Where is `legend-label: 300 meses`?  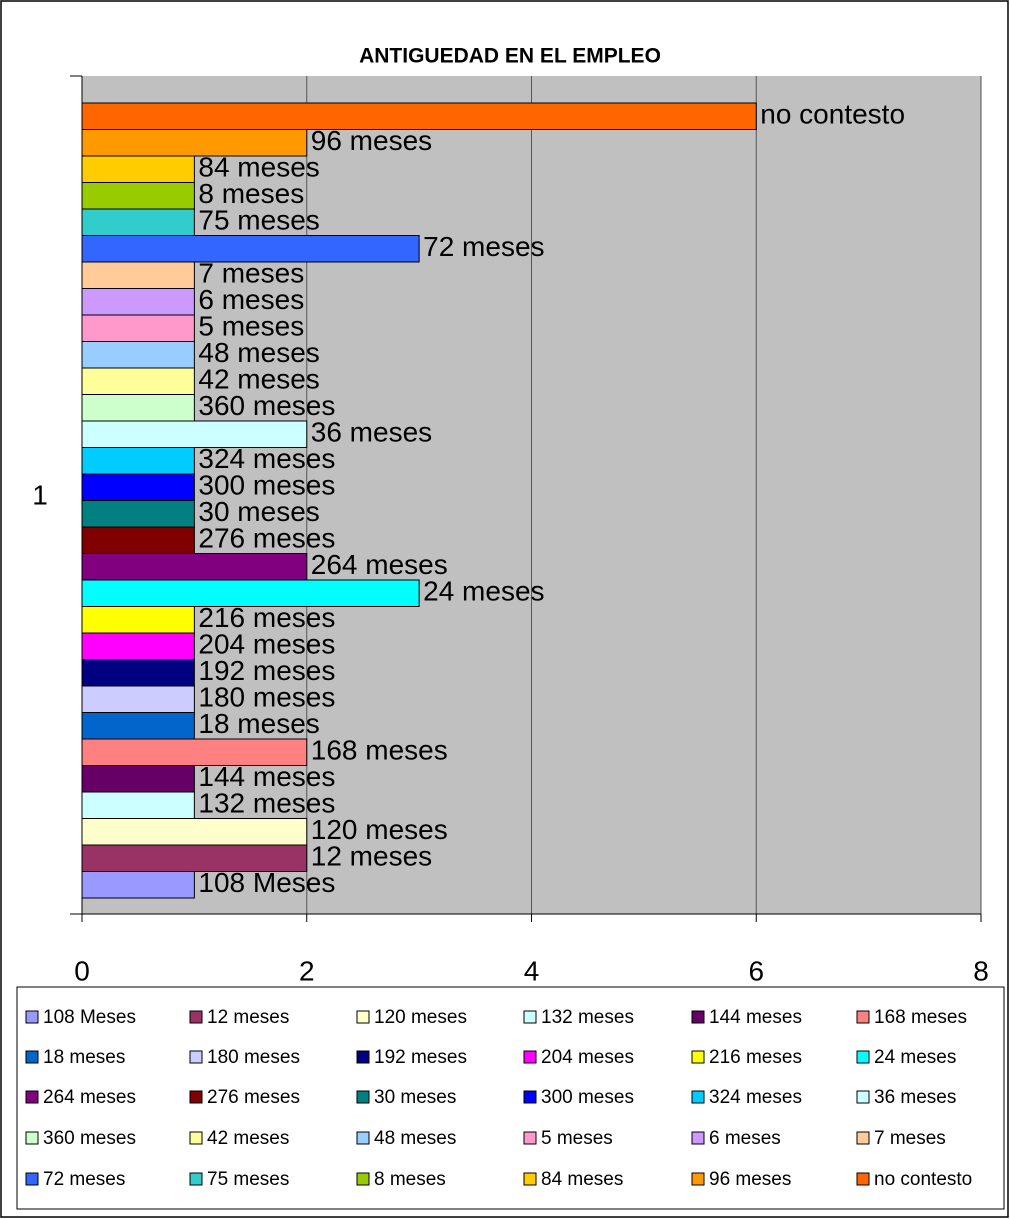 legend-label: 300 meses is located at coordinates (587, 1097).